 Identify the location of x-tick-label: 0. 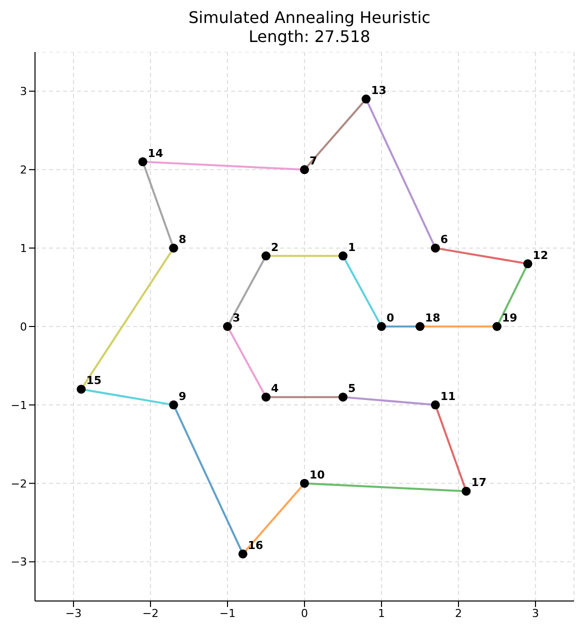
(304, 613).